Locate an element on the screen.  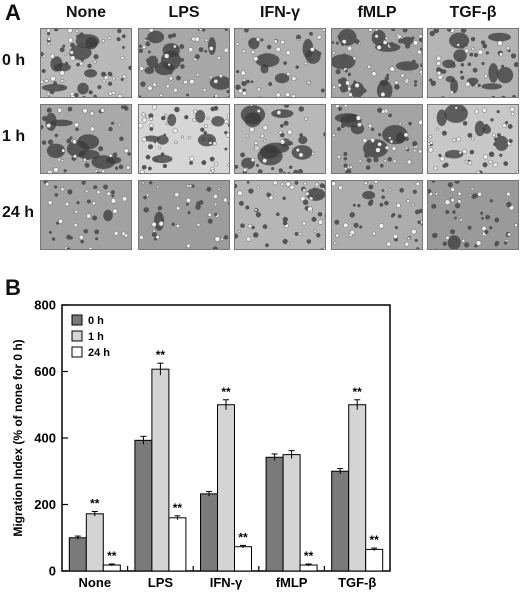
x-tick-label: None is located at coordinates (95, 582).